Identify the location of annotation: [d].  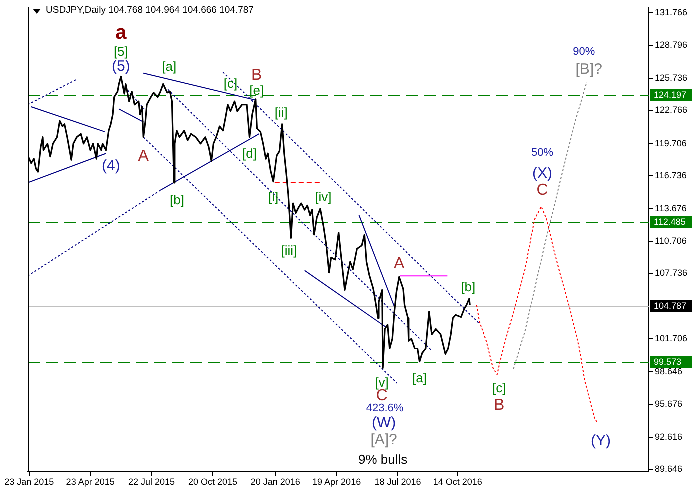
(249, 153).